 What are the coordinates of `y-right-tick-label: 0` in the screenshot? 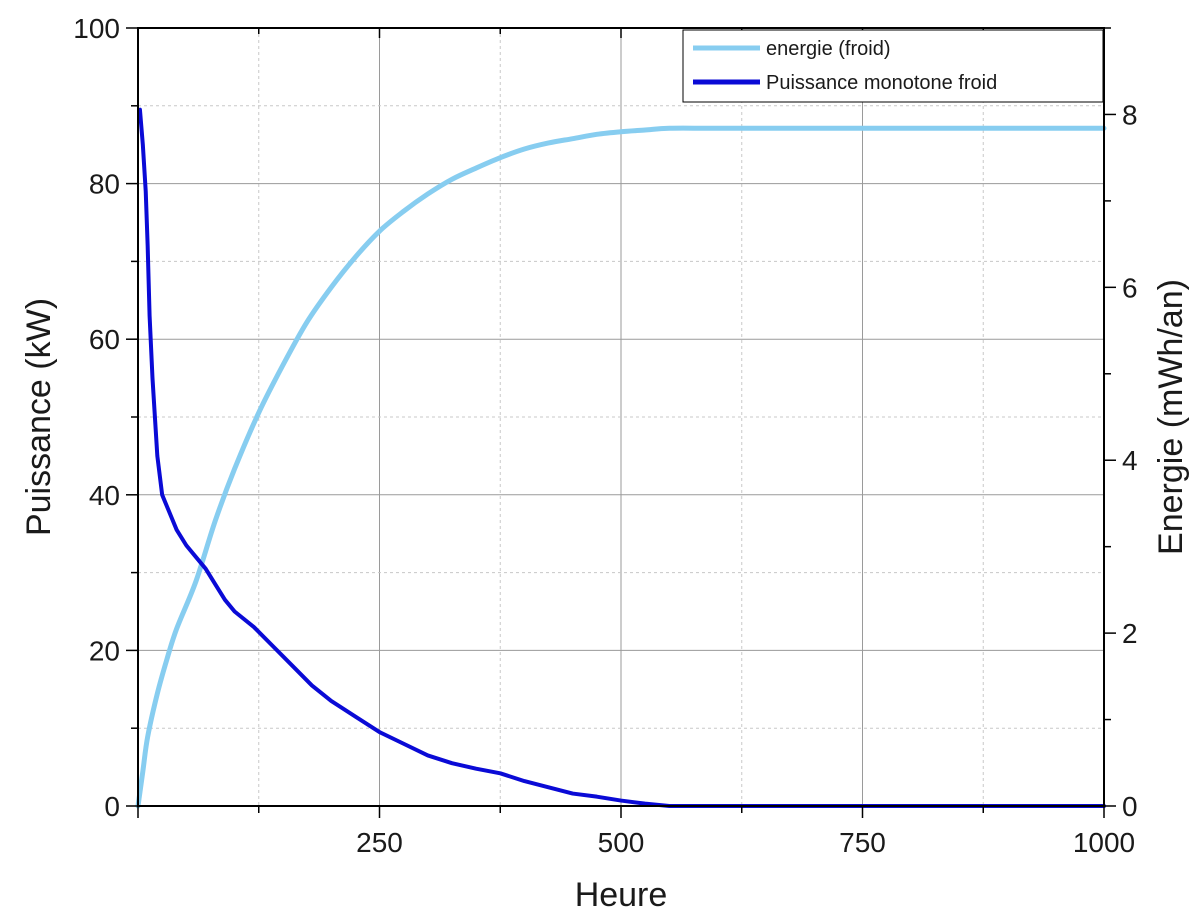 It's located at (1130, 806).